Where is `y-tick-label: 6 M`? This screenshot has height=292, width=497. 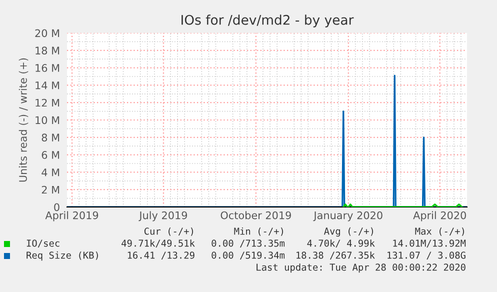
y-tick-label: 6 M is located at coordinates (51, 155).